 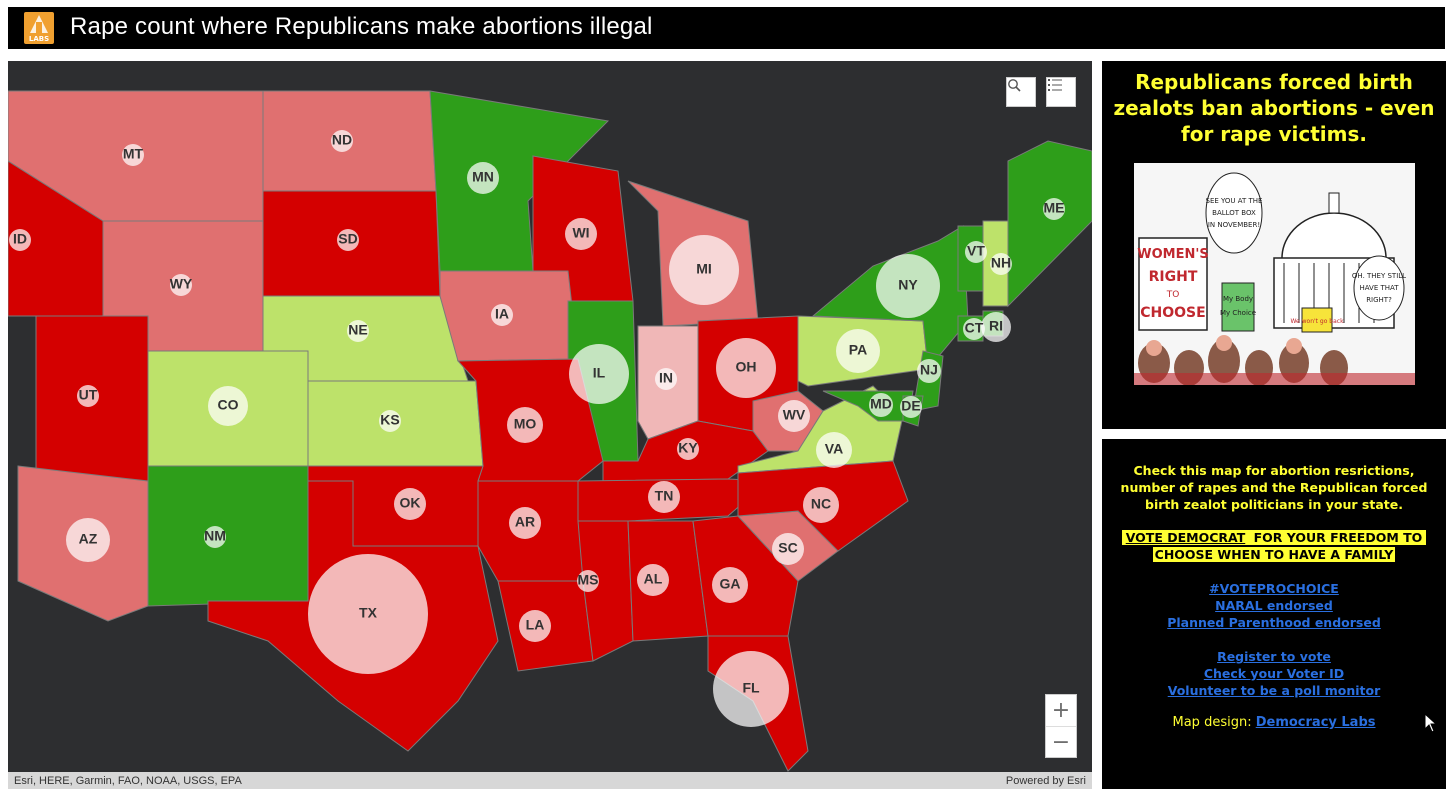 I want to click on rape-count-marker-mn, so click(x=483, y=178).